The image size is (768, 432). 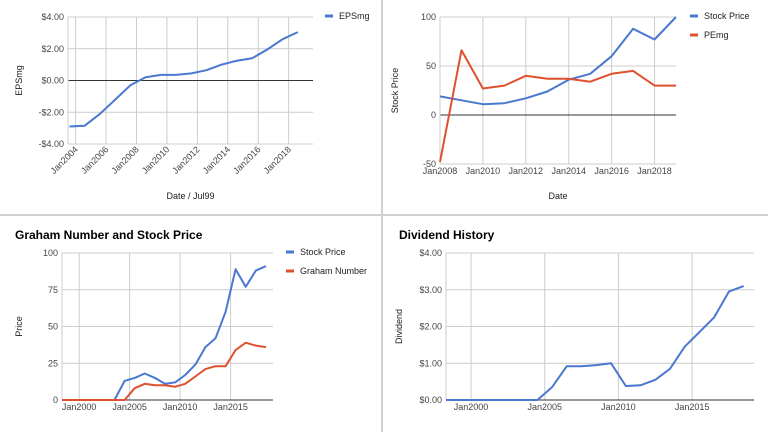 What do you see at coordinates (558, 61) in the screenshot?
I see `price-pe-stock-price-line` at bounding box center [558, 61].